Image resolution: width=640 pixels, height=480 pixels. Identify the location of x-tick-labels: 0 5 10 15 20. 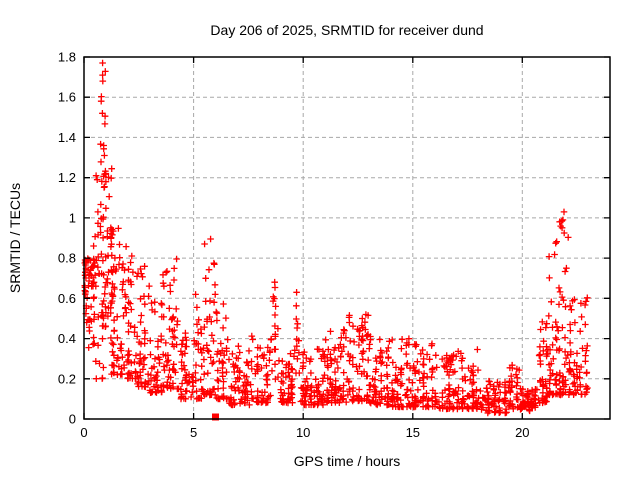
(304, 432).